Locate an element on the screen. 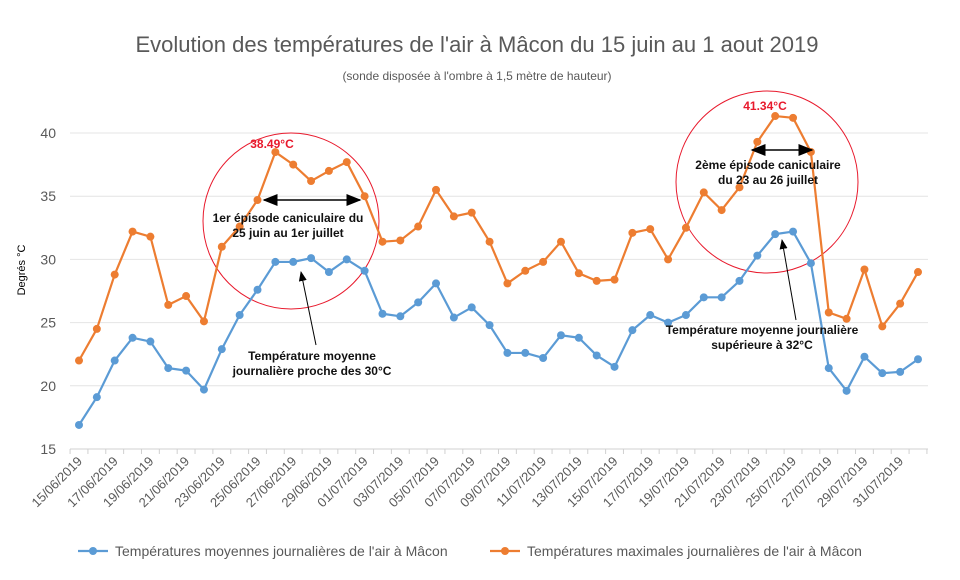  peak-1-label: 38.49°C is located at coordinates (272, 144).